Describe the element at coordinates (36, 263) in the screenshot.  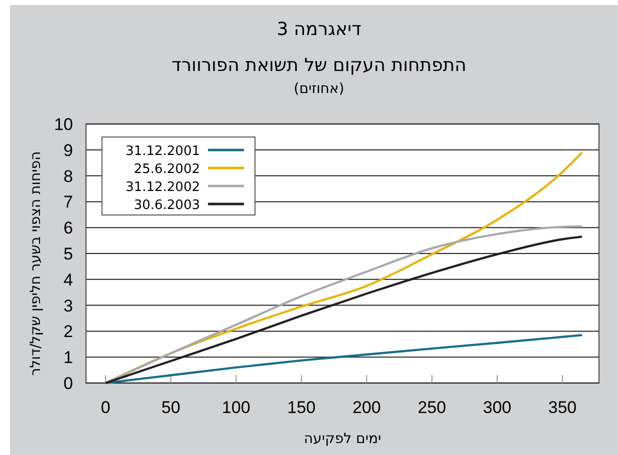
I see `y-axis-title: הפיחות הצפוי בשער חליפין שקל/דולר` at that location.